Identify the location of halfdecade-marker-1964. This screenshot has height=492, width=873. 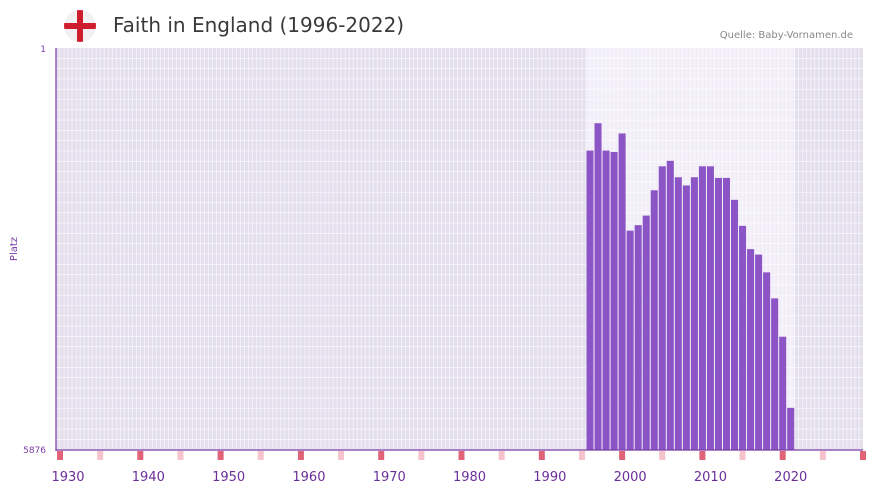
(341, 455).